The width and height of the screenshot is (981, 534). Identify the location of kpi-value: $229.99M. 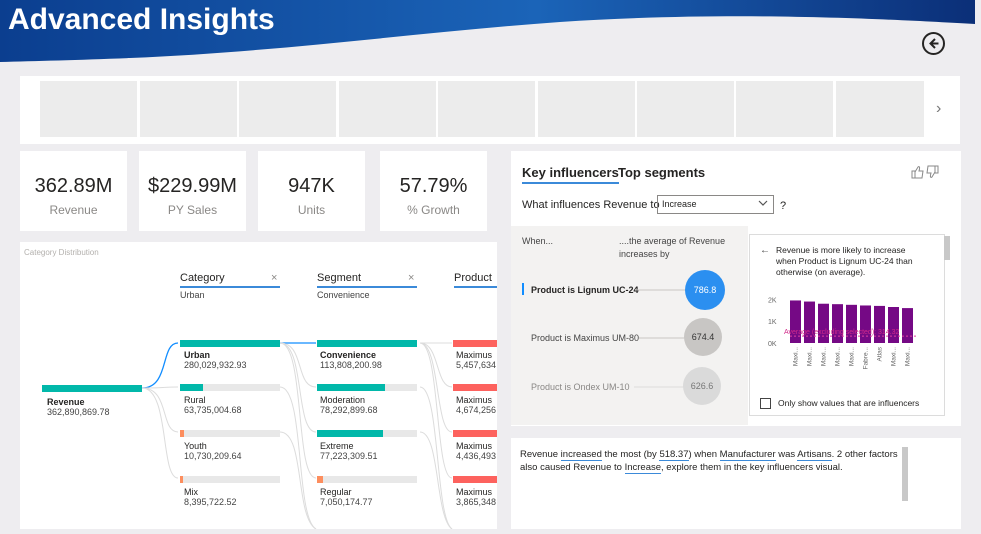
(192, 186).